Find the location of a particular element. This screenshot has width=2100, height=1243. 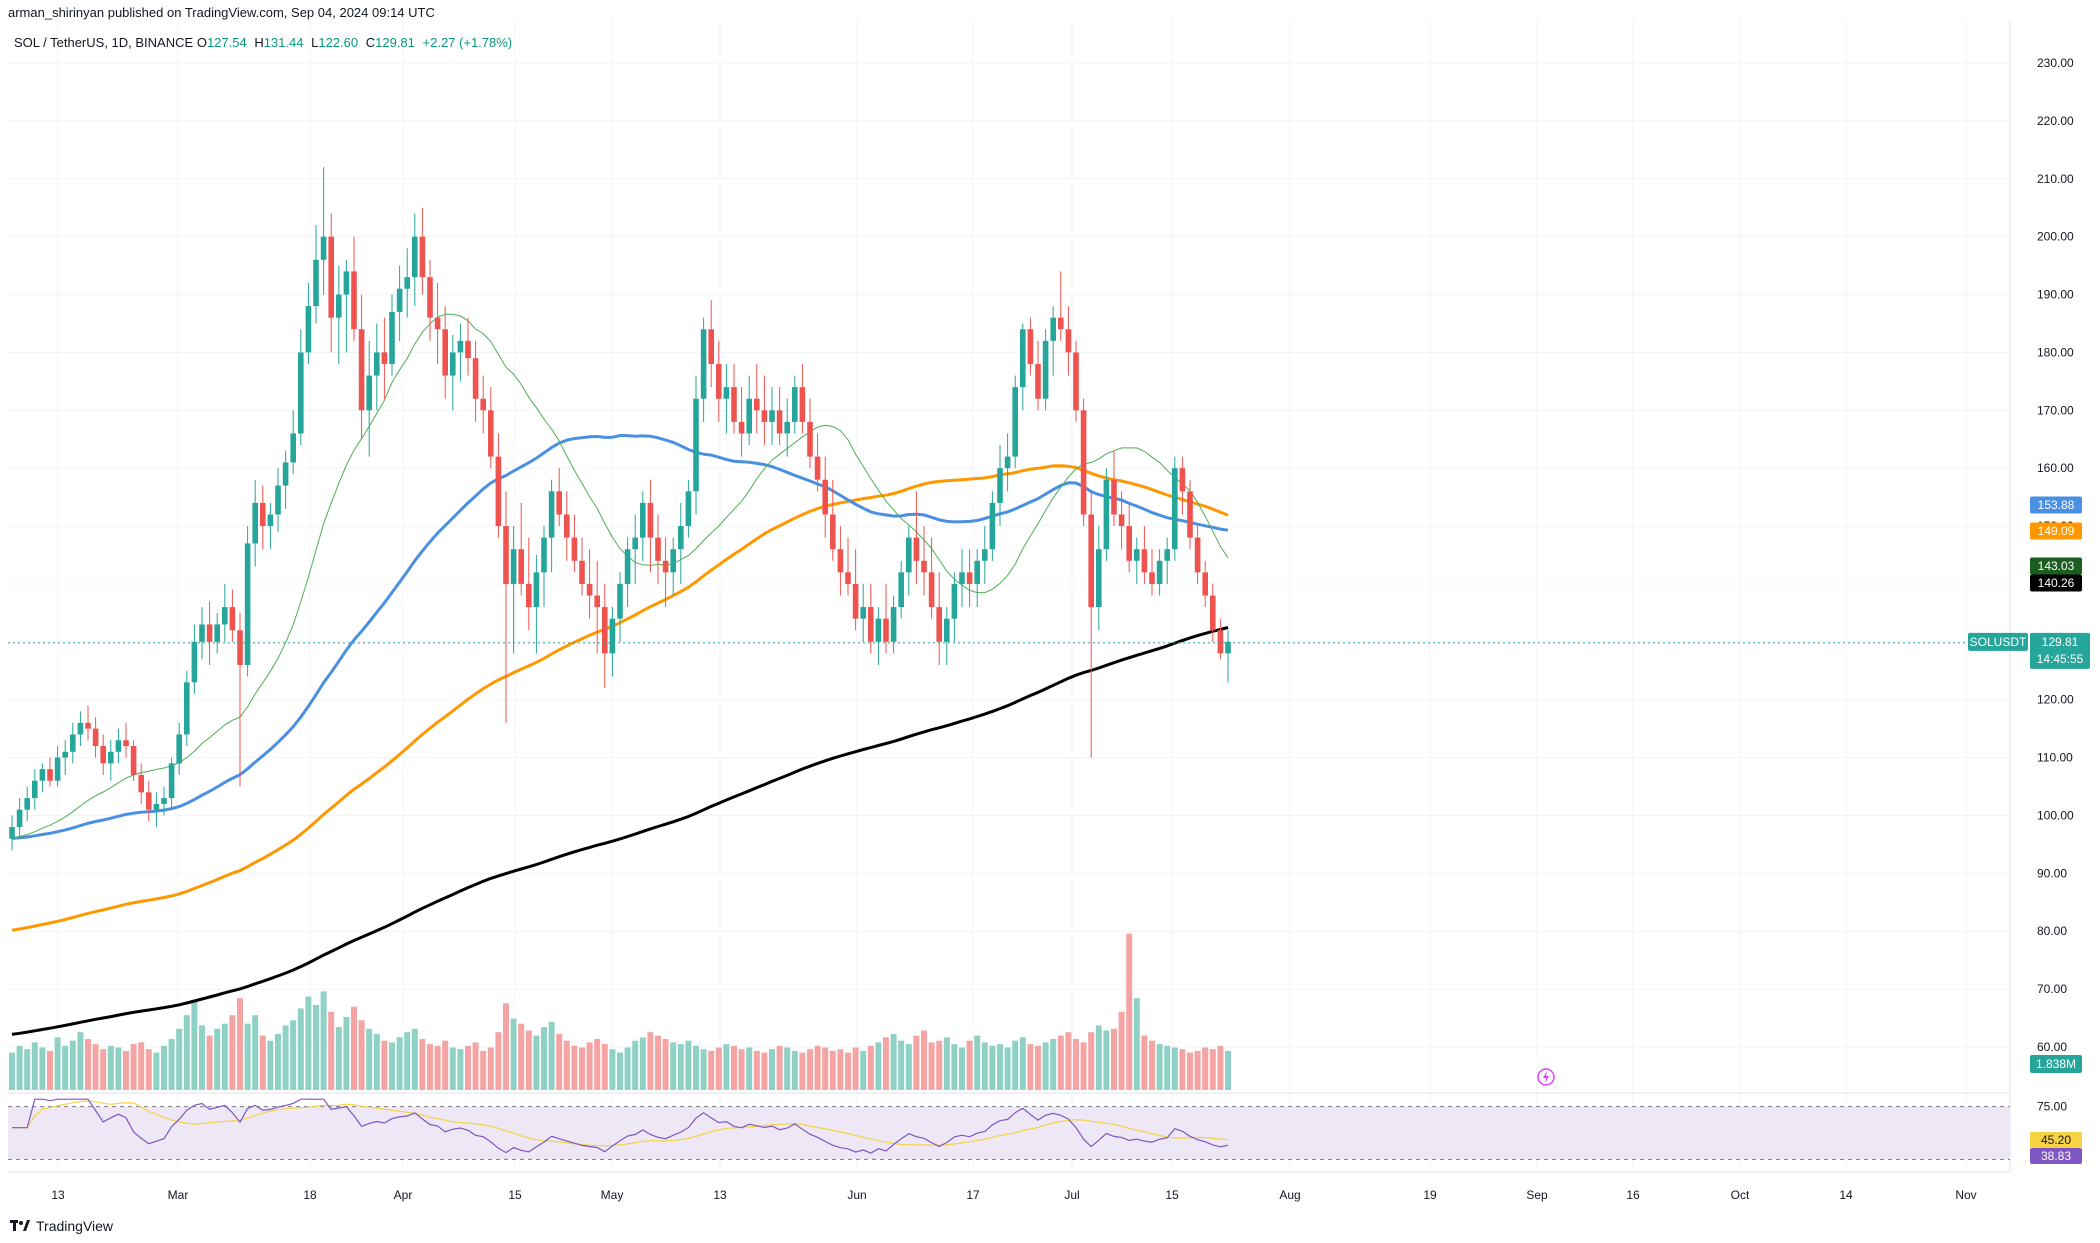

rsi-value-tag is located at coordinates (2056, 1140).